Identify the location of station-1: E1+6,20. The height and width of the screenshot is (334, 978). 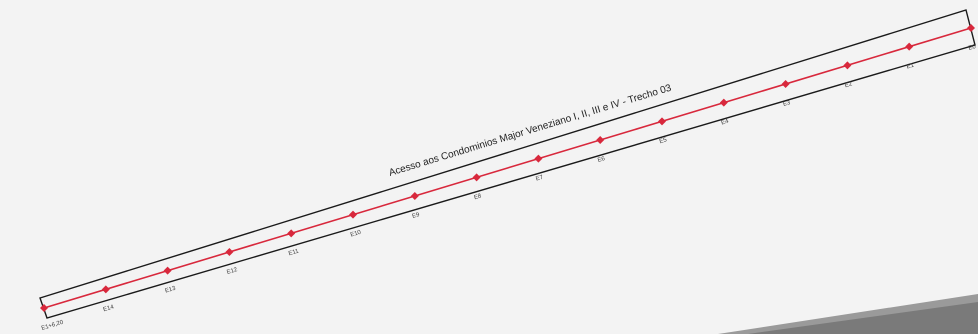
(52, 318).